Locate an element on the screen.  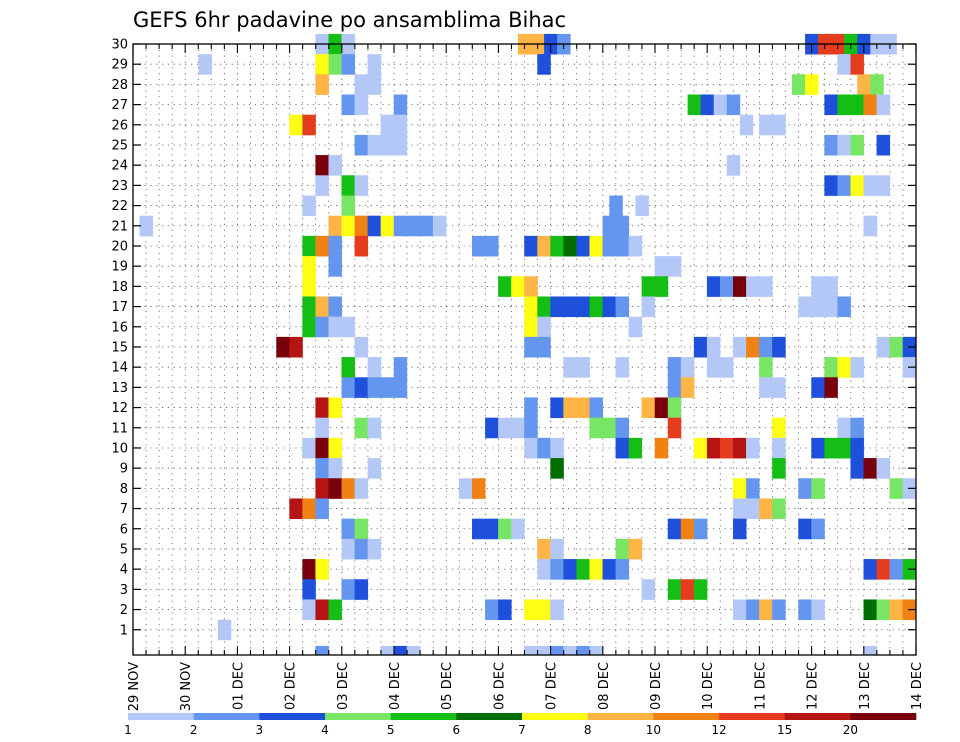
colorbar-label: 20 is located at coordinates (850, 730).